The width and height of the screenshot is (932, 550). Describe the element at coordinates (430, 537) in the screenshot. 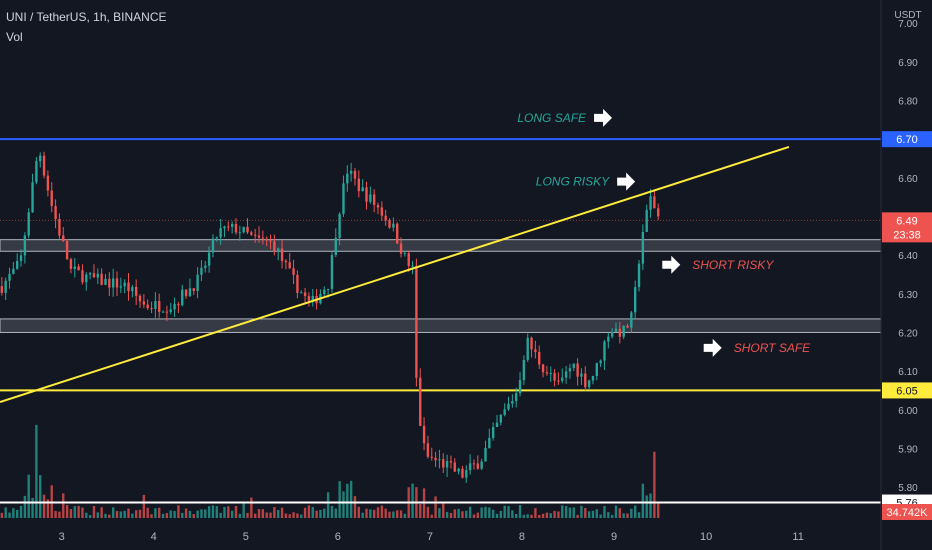

I see `time-tick-label: 7` at that location.